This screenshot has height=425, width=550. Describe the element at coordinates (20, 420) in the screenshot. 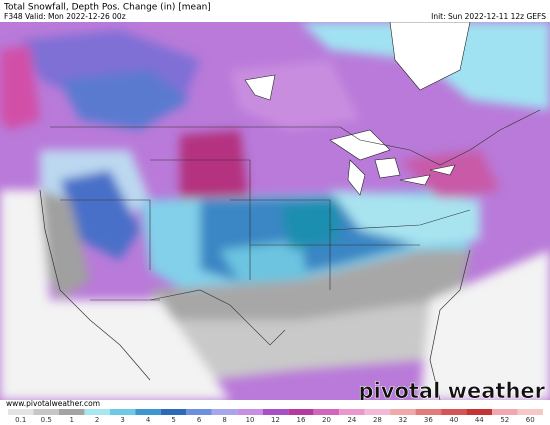

I see `colorbar-label: 0.1` at that location.